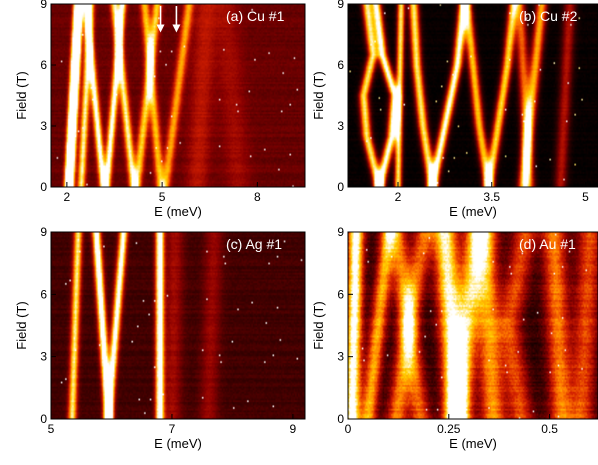  Describe the element at coordinates (254, 244) in the screenshot. I see `panel-label: (c) Ag #1` at that location.